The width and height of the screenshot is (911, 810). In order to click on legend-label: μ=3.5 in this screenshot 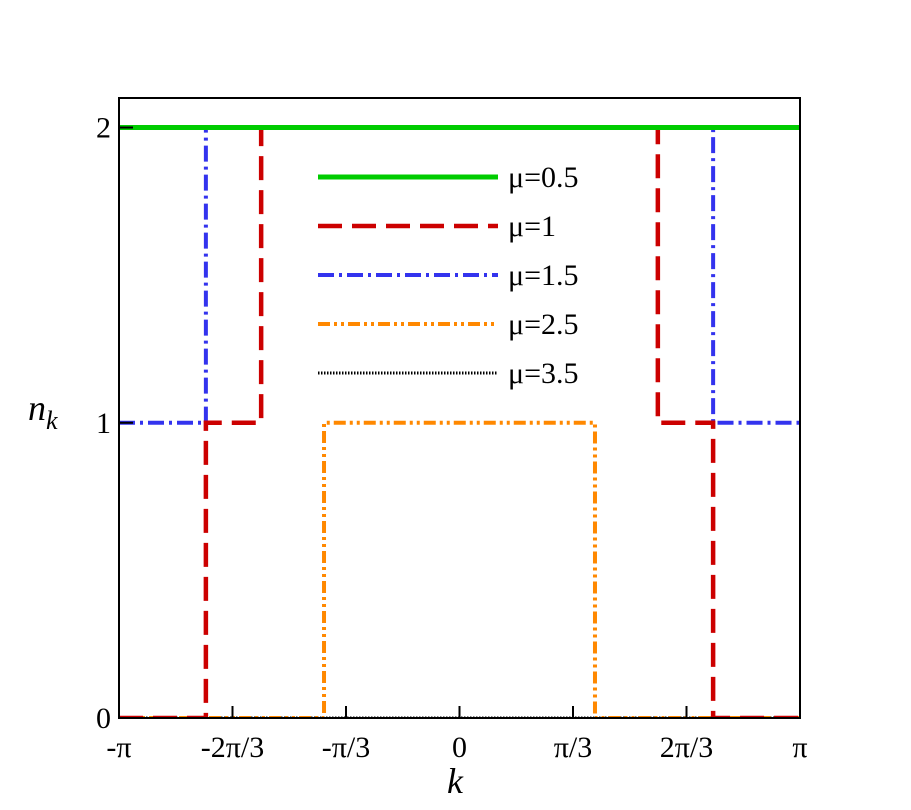, I will do `click(543, 373)`.